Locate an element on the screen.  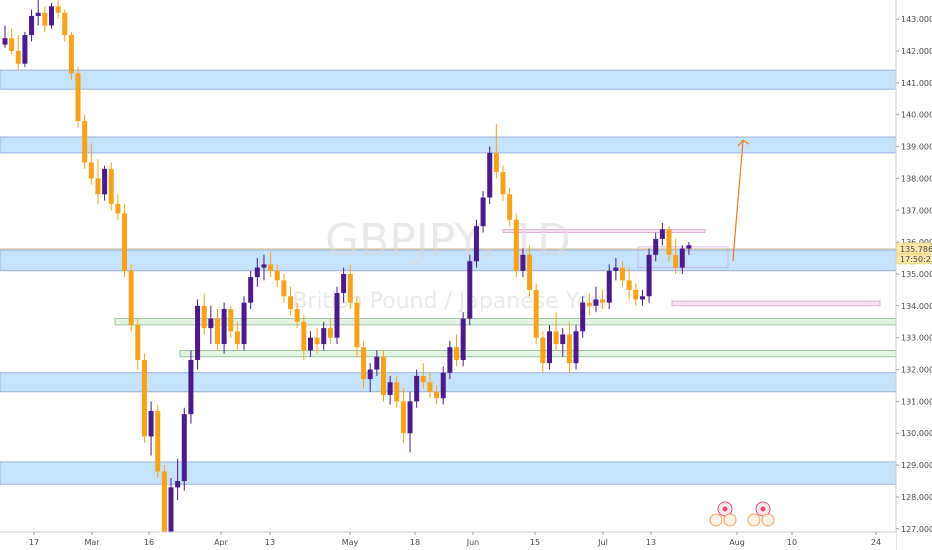
indicator-badges is located at coordinates (742, 514).